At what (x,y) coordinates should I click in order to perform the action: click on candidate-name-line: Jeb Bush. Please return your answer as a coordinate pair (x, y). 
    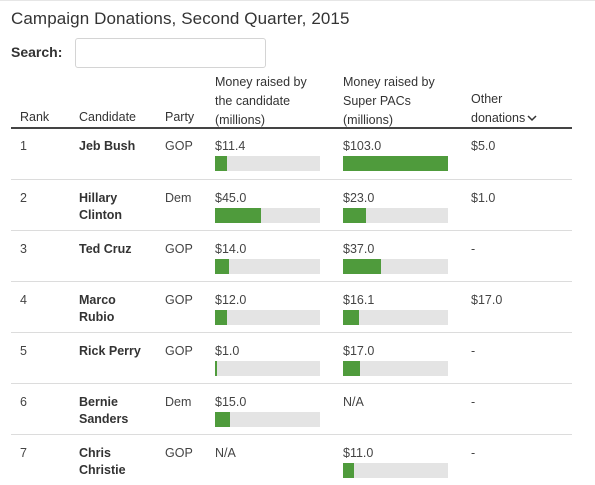
    Looking at the image, I should click on (107, 146).